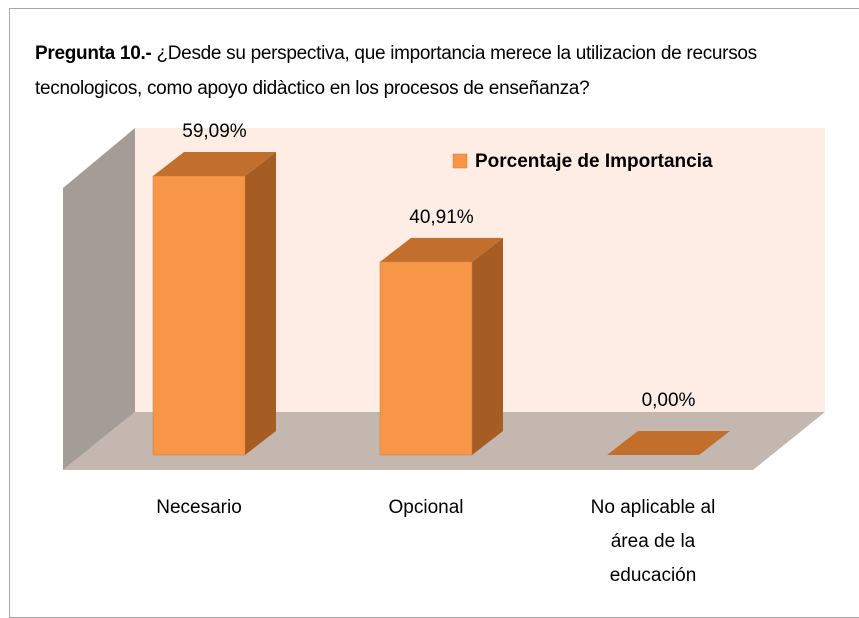  Describe the element at coordinates (669, 400) in the screenshot. I see `value-label: 0,00%` at that location.